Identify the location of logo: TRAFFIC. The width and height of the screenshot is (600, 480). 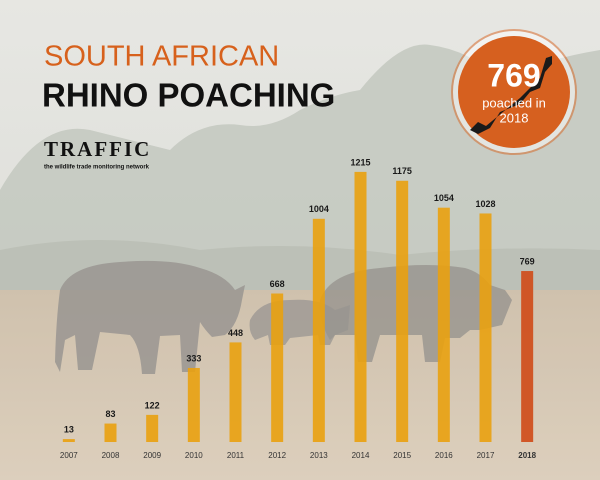
(97, 149).